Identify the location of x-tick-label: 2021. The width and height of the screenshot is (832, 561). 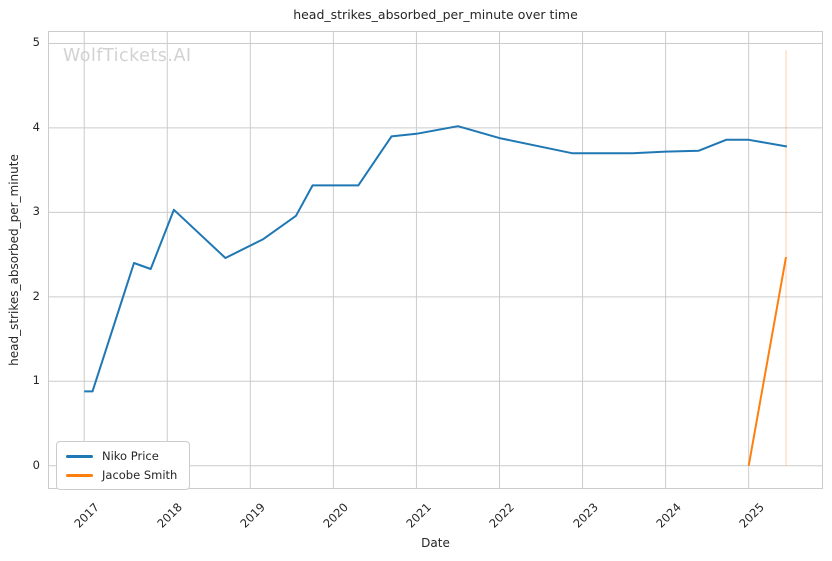
(419, 515).